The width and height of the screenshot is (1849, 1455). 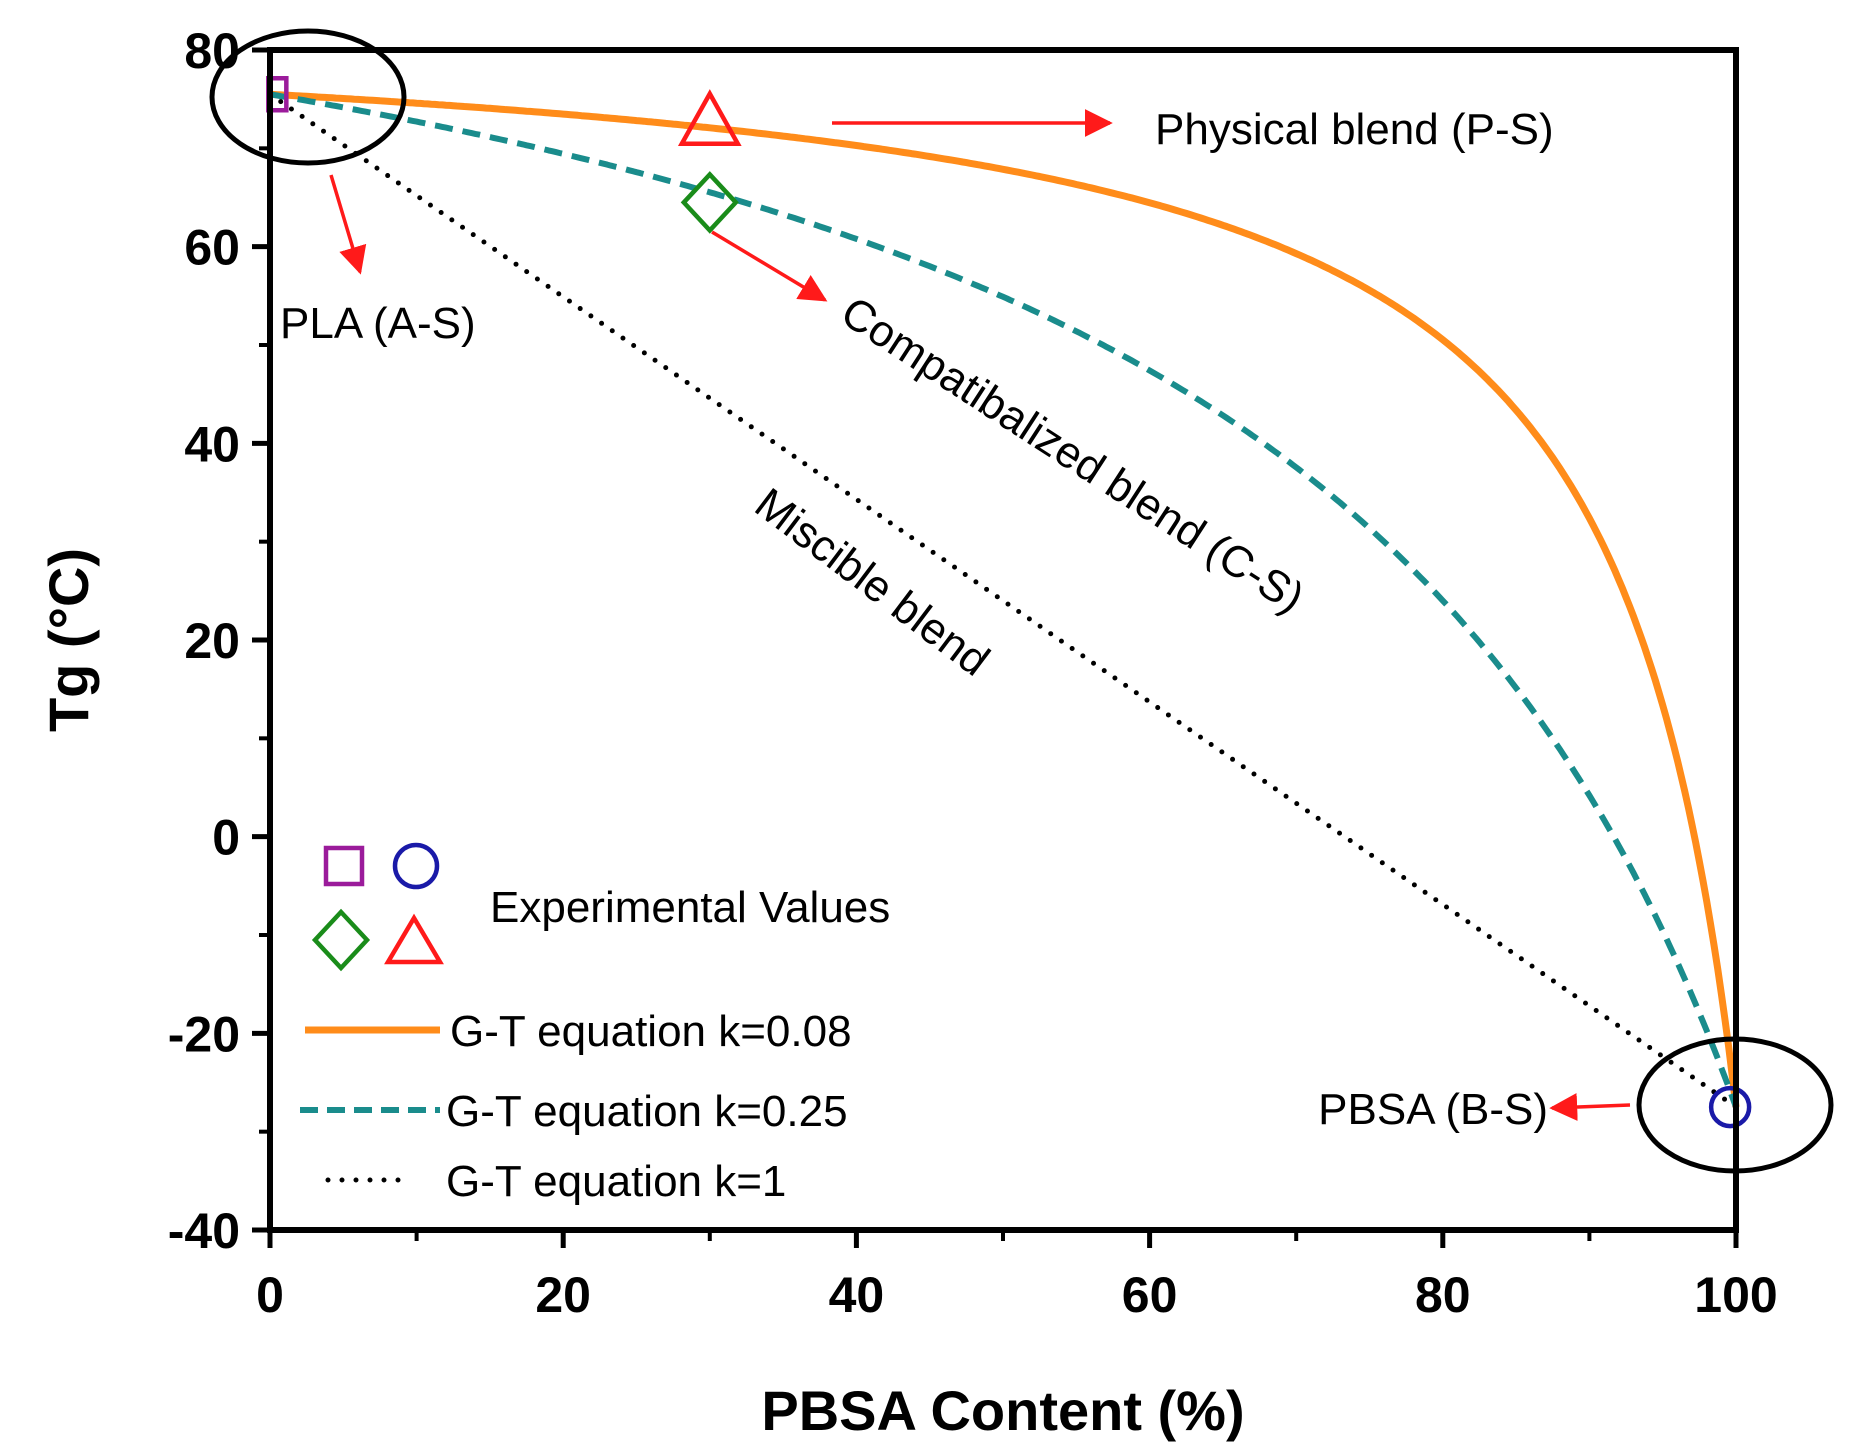 I want to click on marker-diamond, so click(x=709, y=202).